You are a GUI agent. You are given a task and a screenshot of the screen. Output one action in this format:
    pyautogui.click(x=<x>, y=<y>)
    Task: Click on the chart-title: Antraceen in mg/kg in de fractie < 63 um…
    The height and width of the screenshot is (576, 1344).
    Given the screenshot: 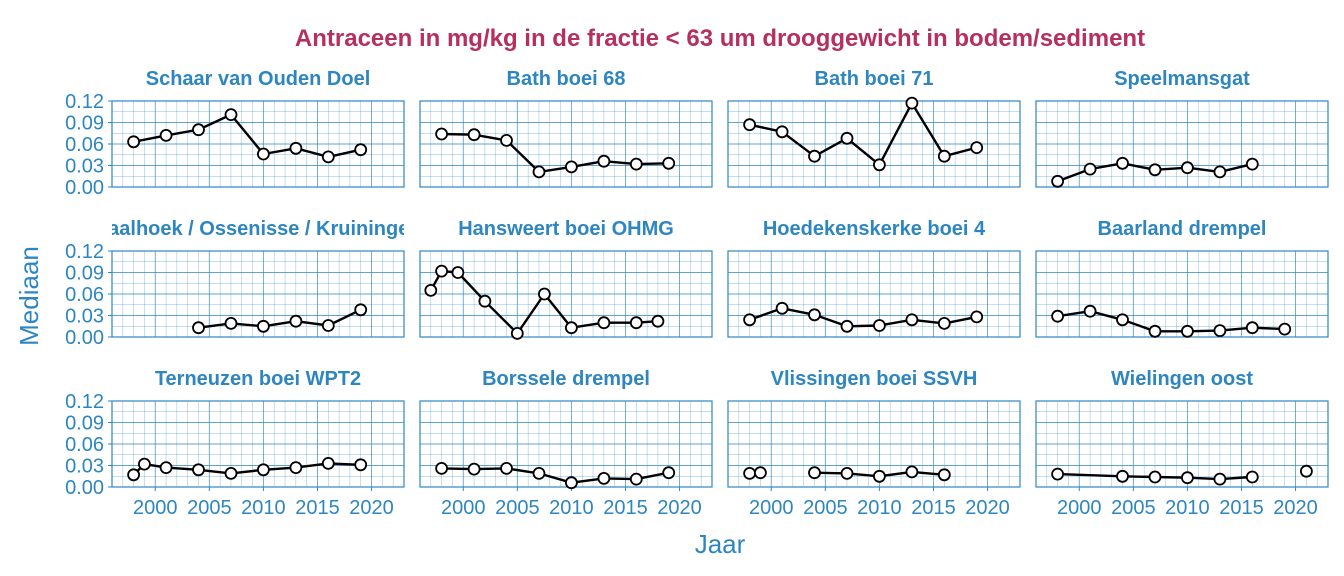 What is the action you would take?
    pyautogui.click(x=720, y=38)
    